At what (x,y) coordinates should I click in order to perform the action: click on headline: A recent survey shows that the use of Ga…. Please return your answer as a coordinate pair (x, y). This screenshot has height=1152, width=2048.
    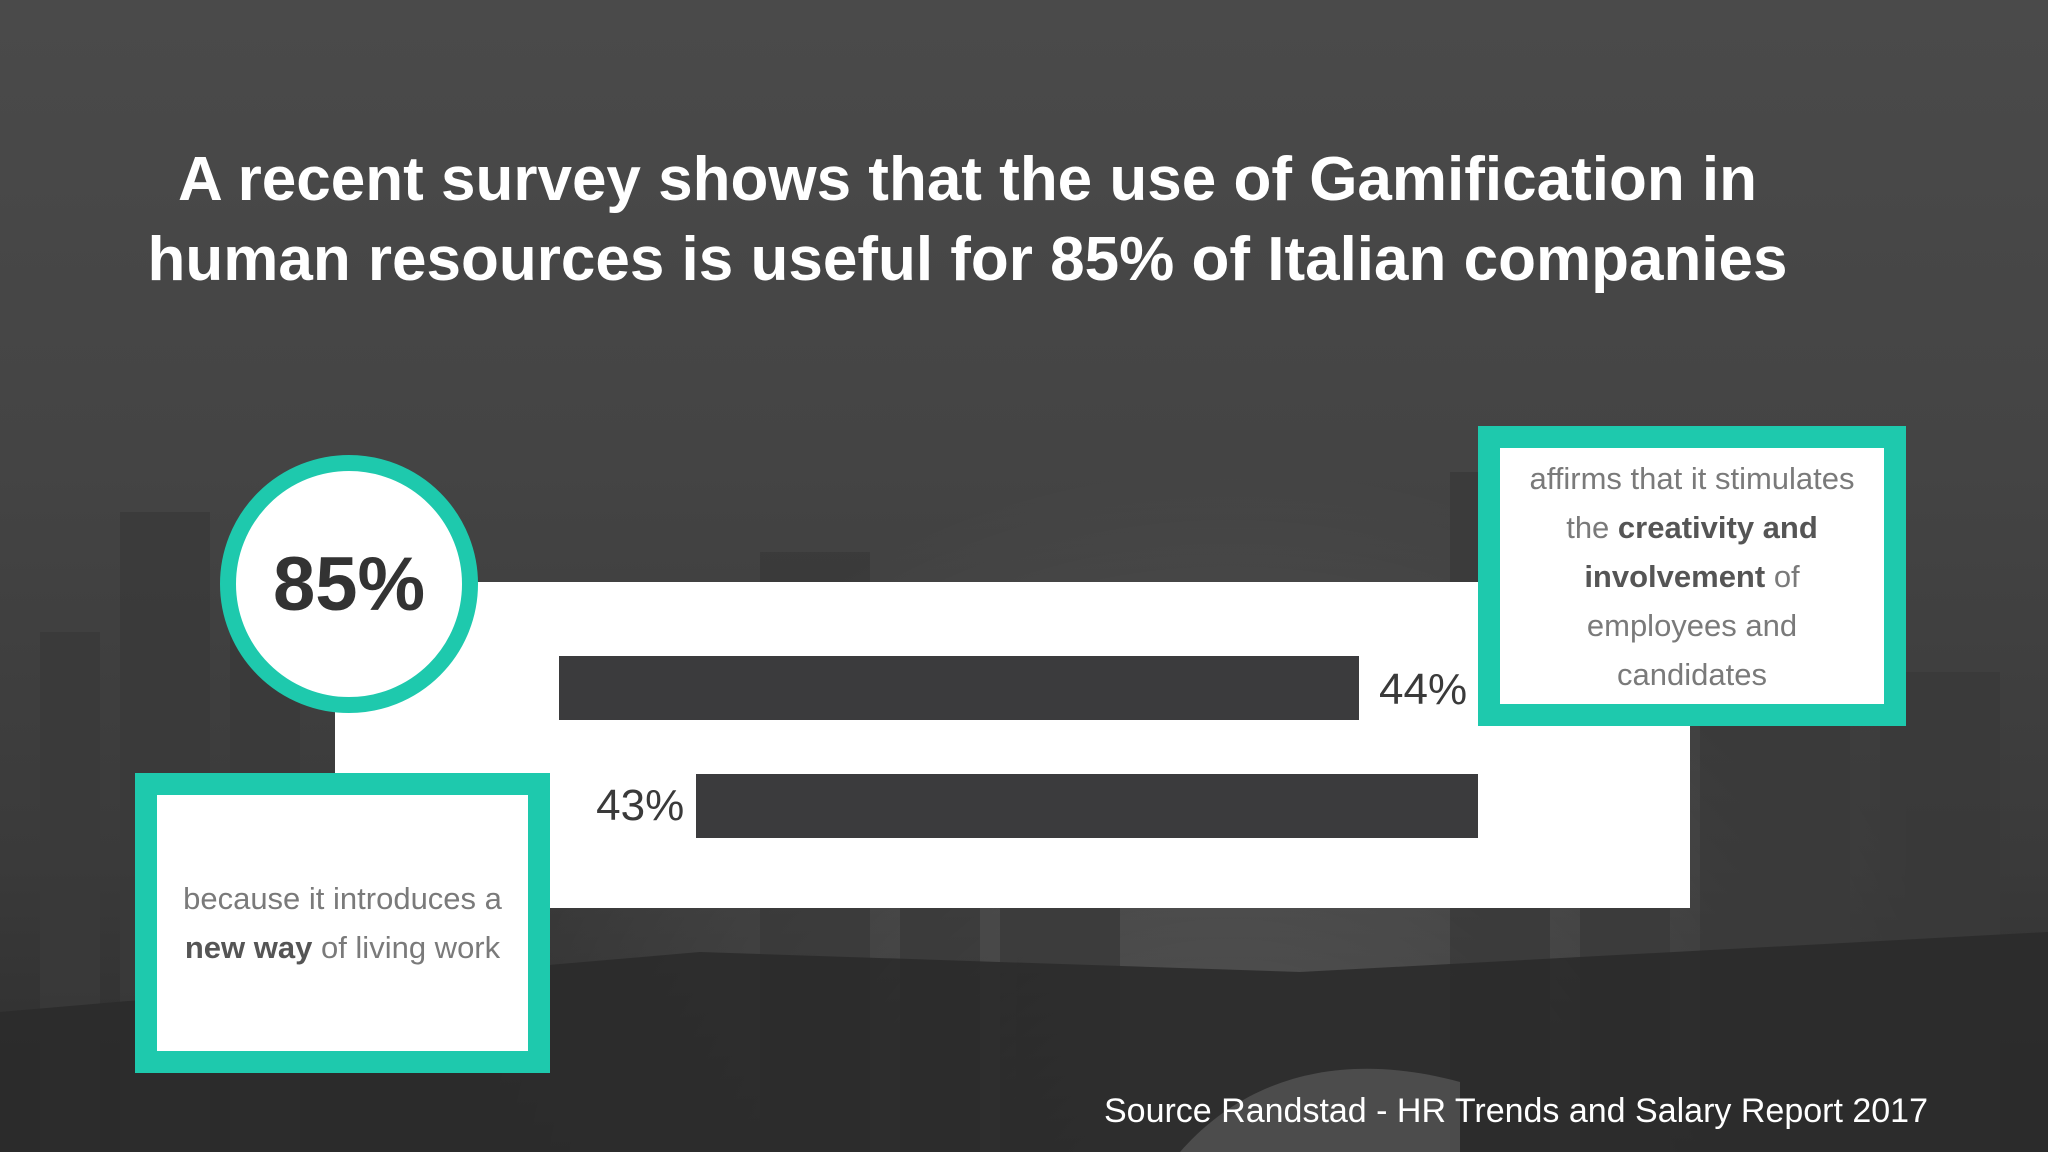
    Looking at the image, I should click on (967, 219).